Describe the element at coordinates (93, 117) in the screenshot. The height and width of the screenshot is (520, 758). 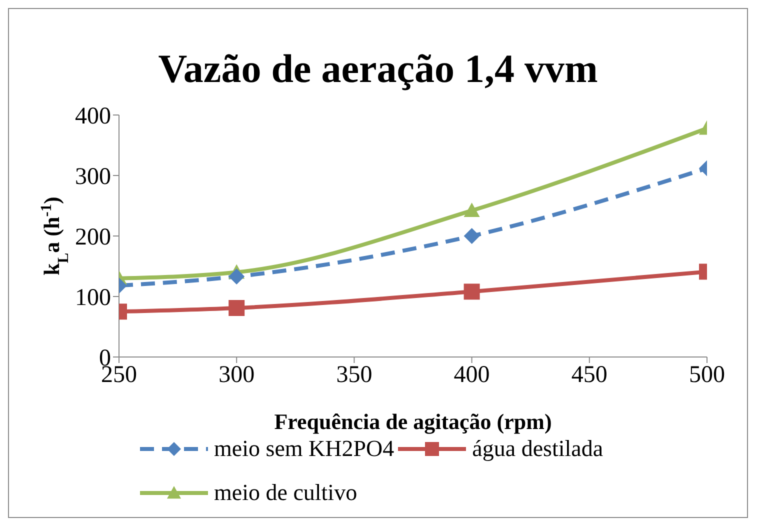
I see `y-tick-label: 400` at that location.